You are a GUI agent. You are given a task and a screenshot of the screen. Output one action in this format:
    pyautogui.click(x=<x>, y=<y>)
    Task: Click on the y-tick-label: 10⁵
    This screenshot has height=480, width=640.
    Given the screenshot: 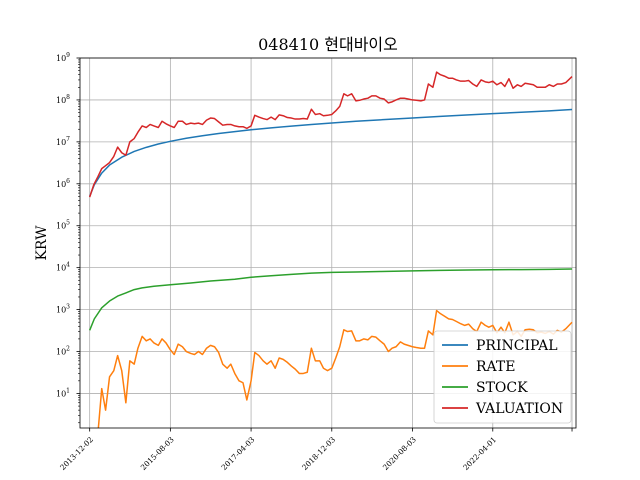 What is the action you would take?
    pyautogui.click(x=63, y=225)
    